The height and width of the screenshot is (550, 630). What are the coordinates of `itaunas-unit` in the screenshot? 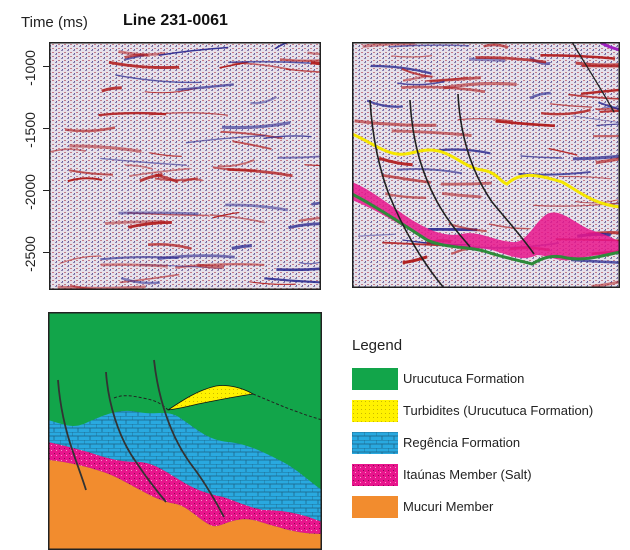 It's located at (185, 488).